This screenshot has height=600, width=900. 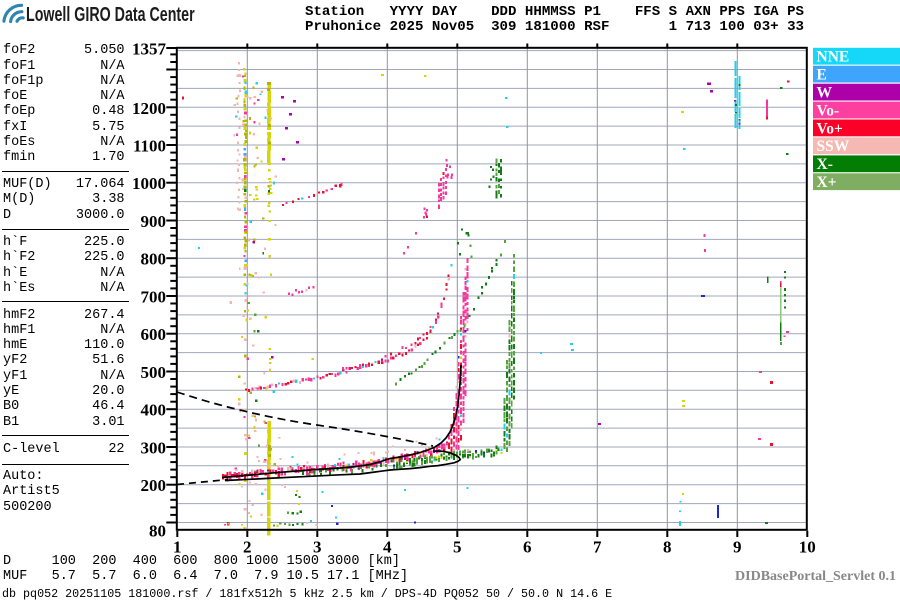 What do you see at coordinates (177, 547) in the screenshot?
I see `svg-text: 1` at bounding box center [177, 547].